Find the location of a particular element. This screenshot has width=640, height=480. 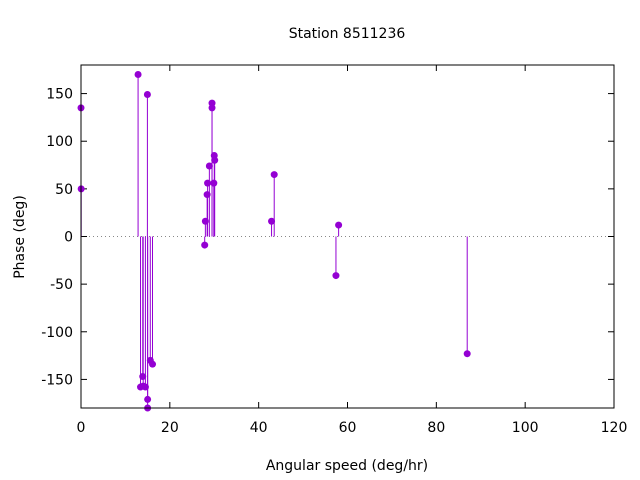

x-tick-label: 40 is located at coordinates (259, 428).